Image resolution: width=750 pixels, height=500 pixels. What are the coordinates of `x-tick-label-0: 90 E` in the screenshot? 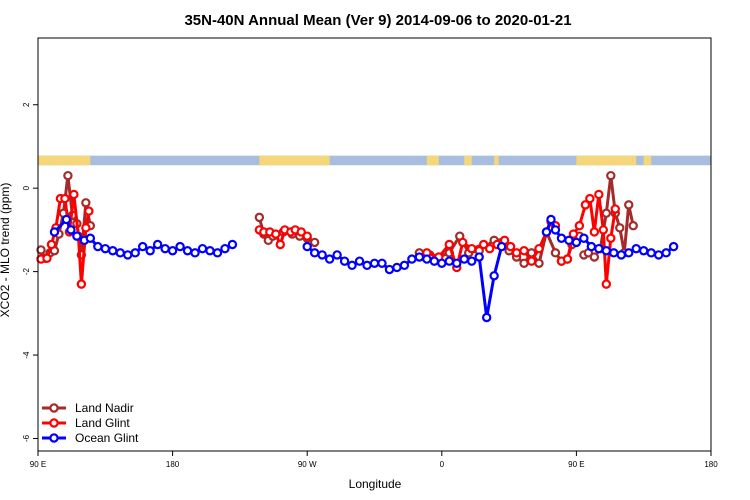 It's located at (38, 464).